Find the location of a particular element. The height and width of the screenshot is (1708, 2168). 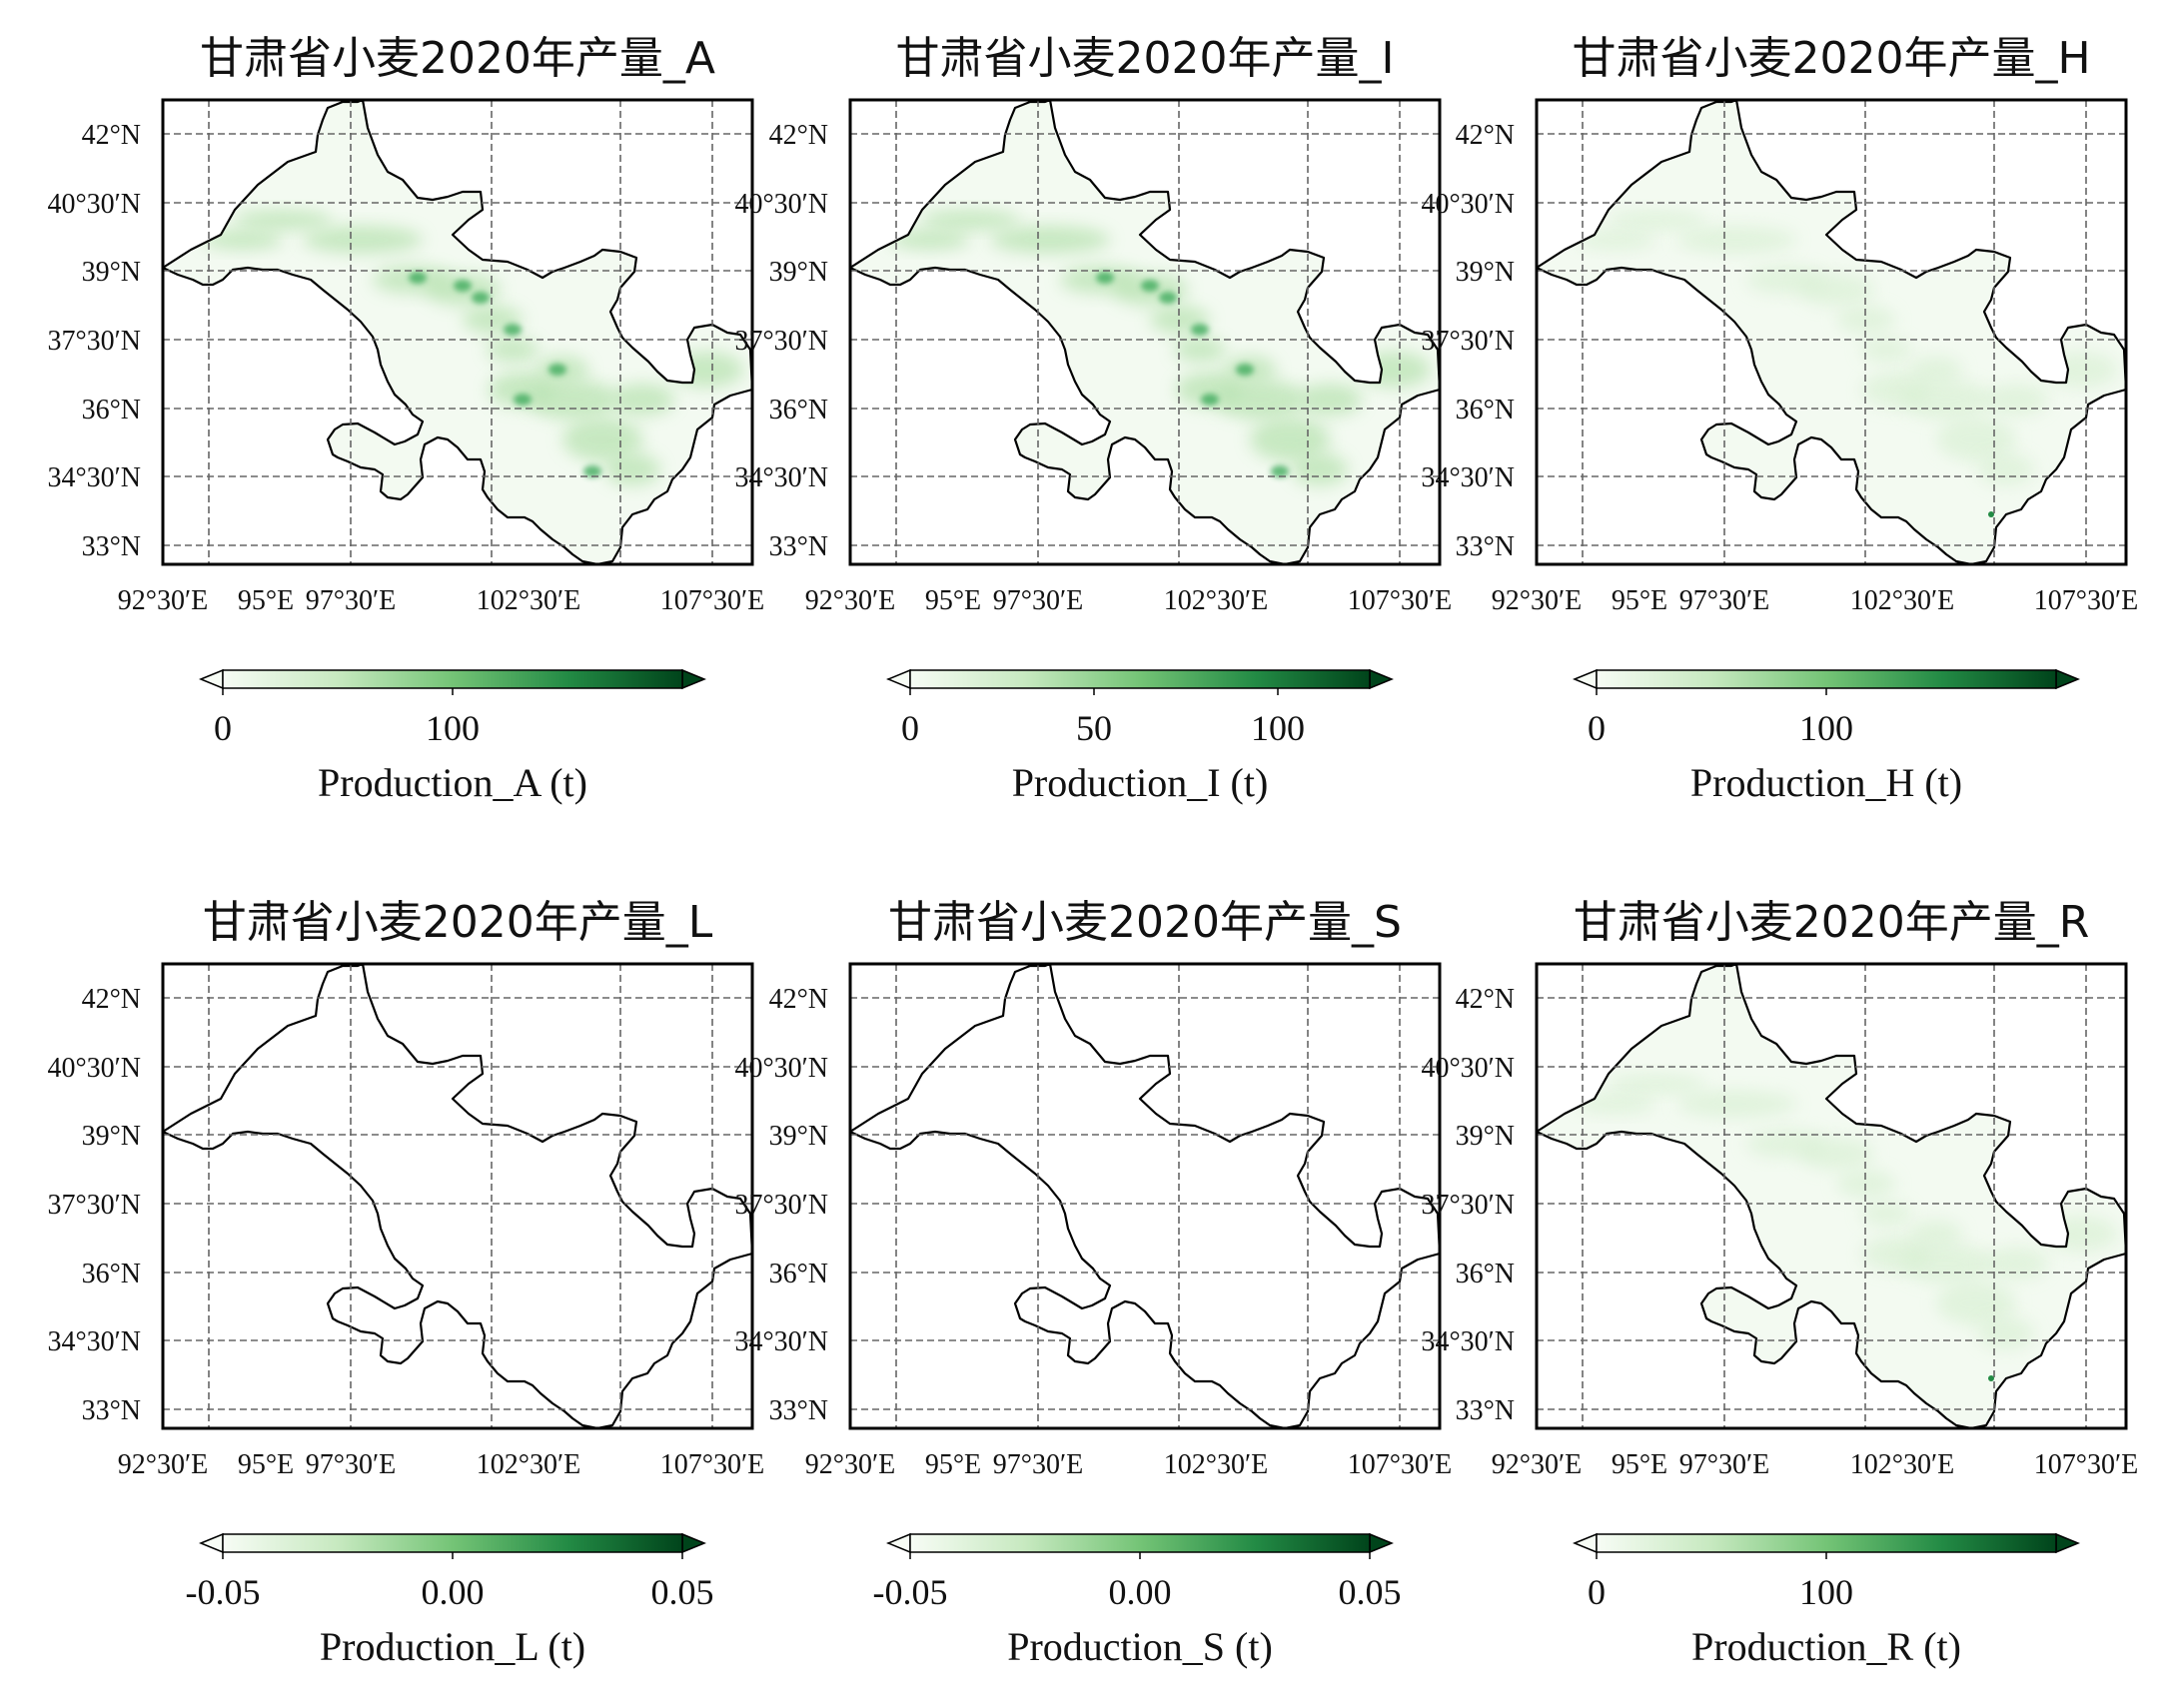

colorbar-label: Production_S (t) is located at coordinates (1140, 1646).